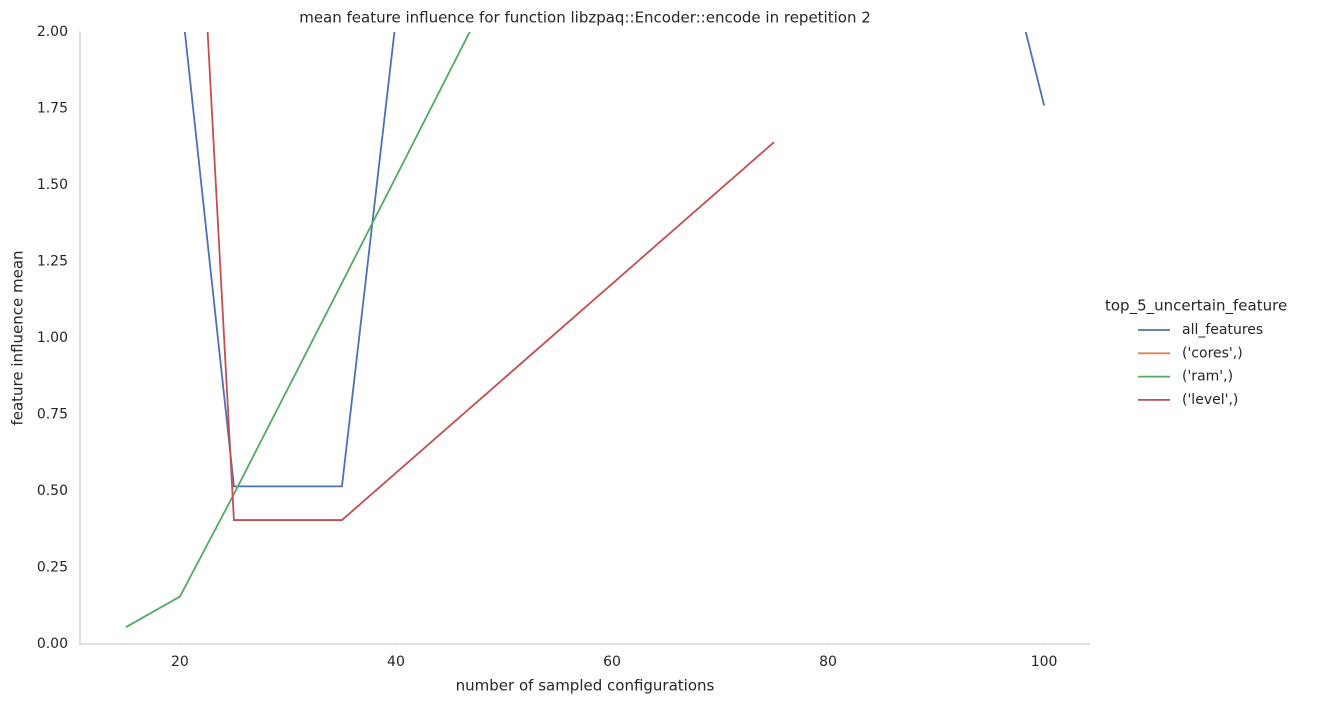 The height and width of the screenshot is (706, 1319). Describe the element at coordinates (52, 338) in the screenshot. I see `y-tick-label: 1.00` at that location.